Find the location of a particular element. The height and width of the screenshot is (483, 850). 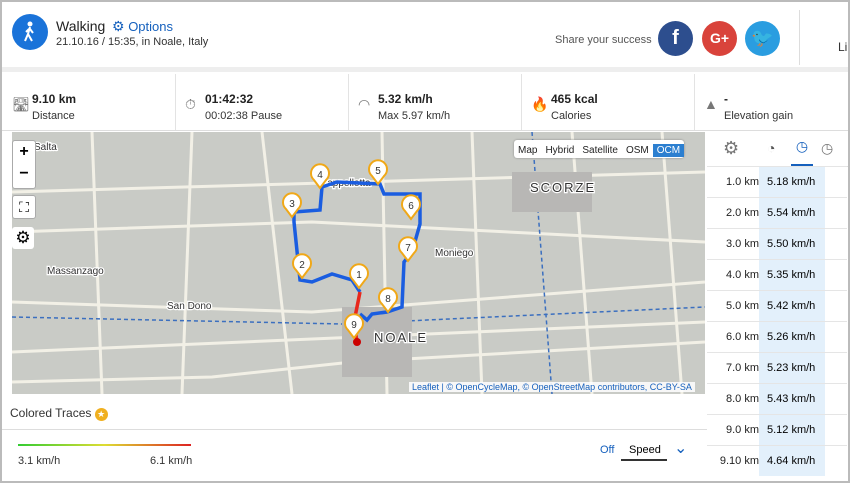

split-speed: 4.64 km/h is located at coordinates (791, 461).